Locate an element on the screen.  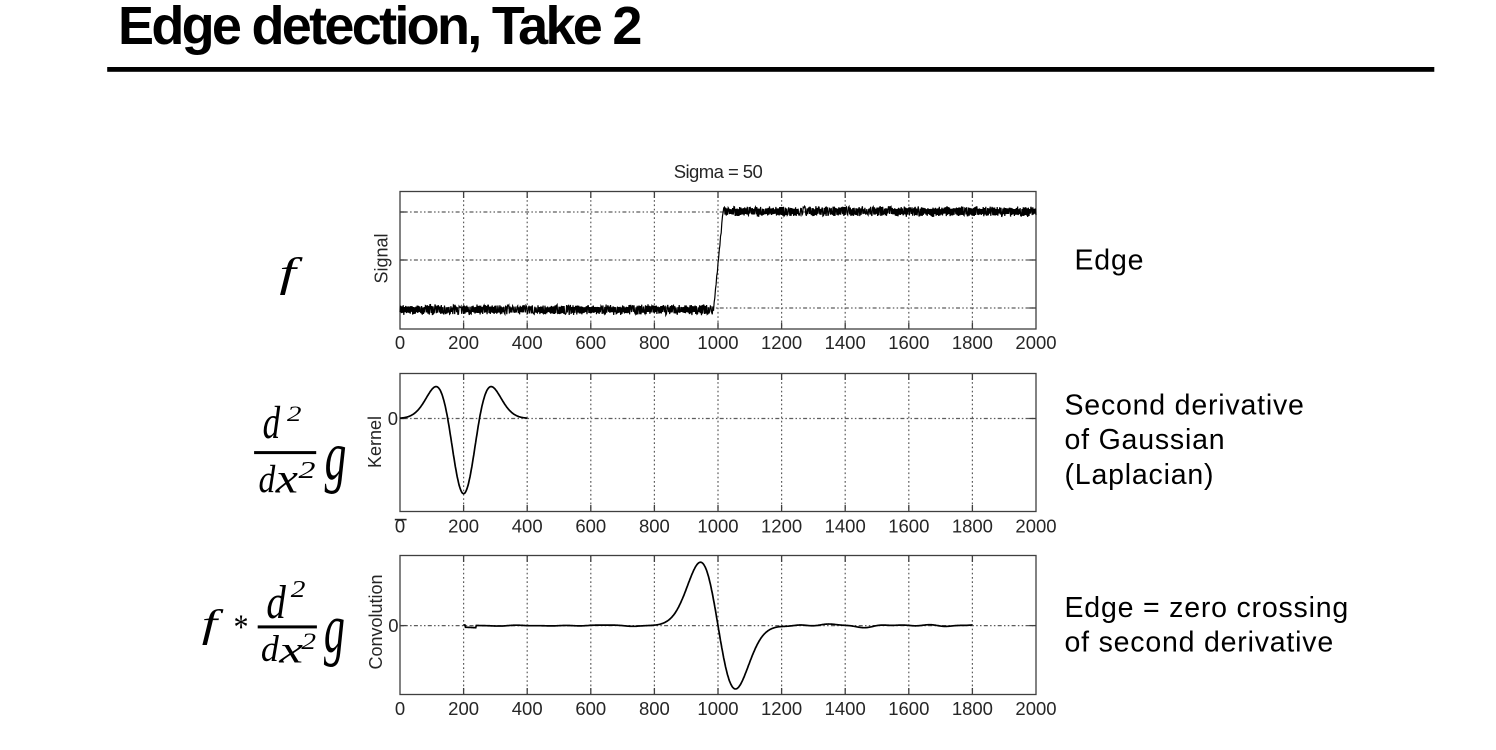
svg-text: Edge = zero crossing is located at coordinates (1207, 608).